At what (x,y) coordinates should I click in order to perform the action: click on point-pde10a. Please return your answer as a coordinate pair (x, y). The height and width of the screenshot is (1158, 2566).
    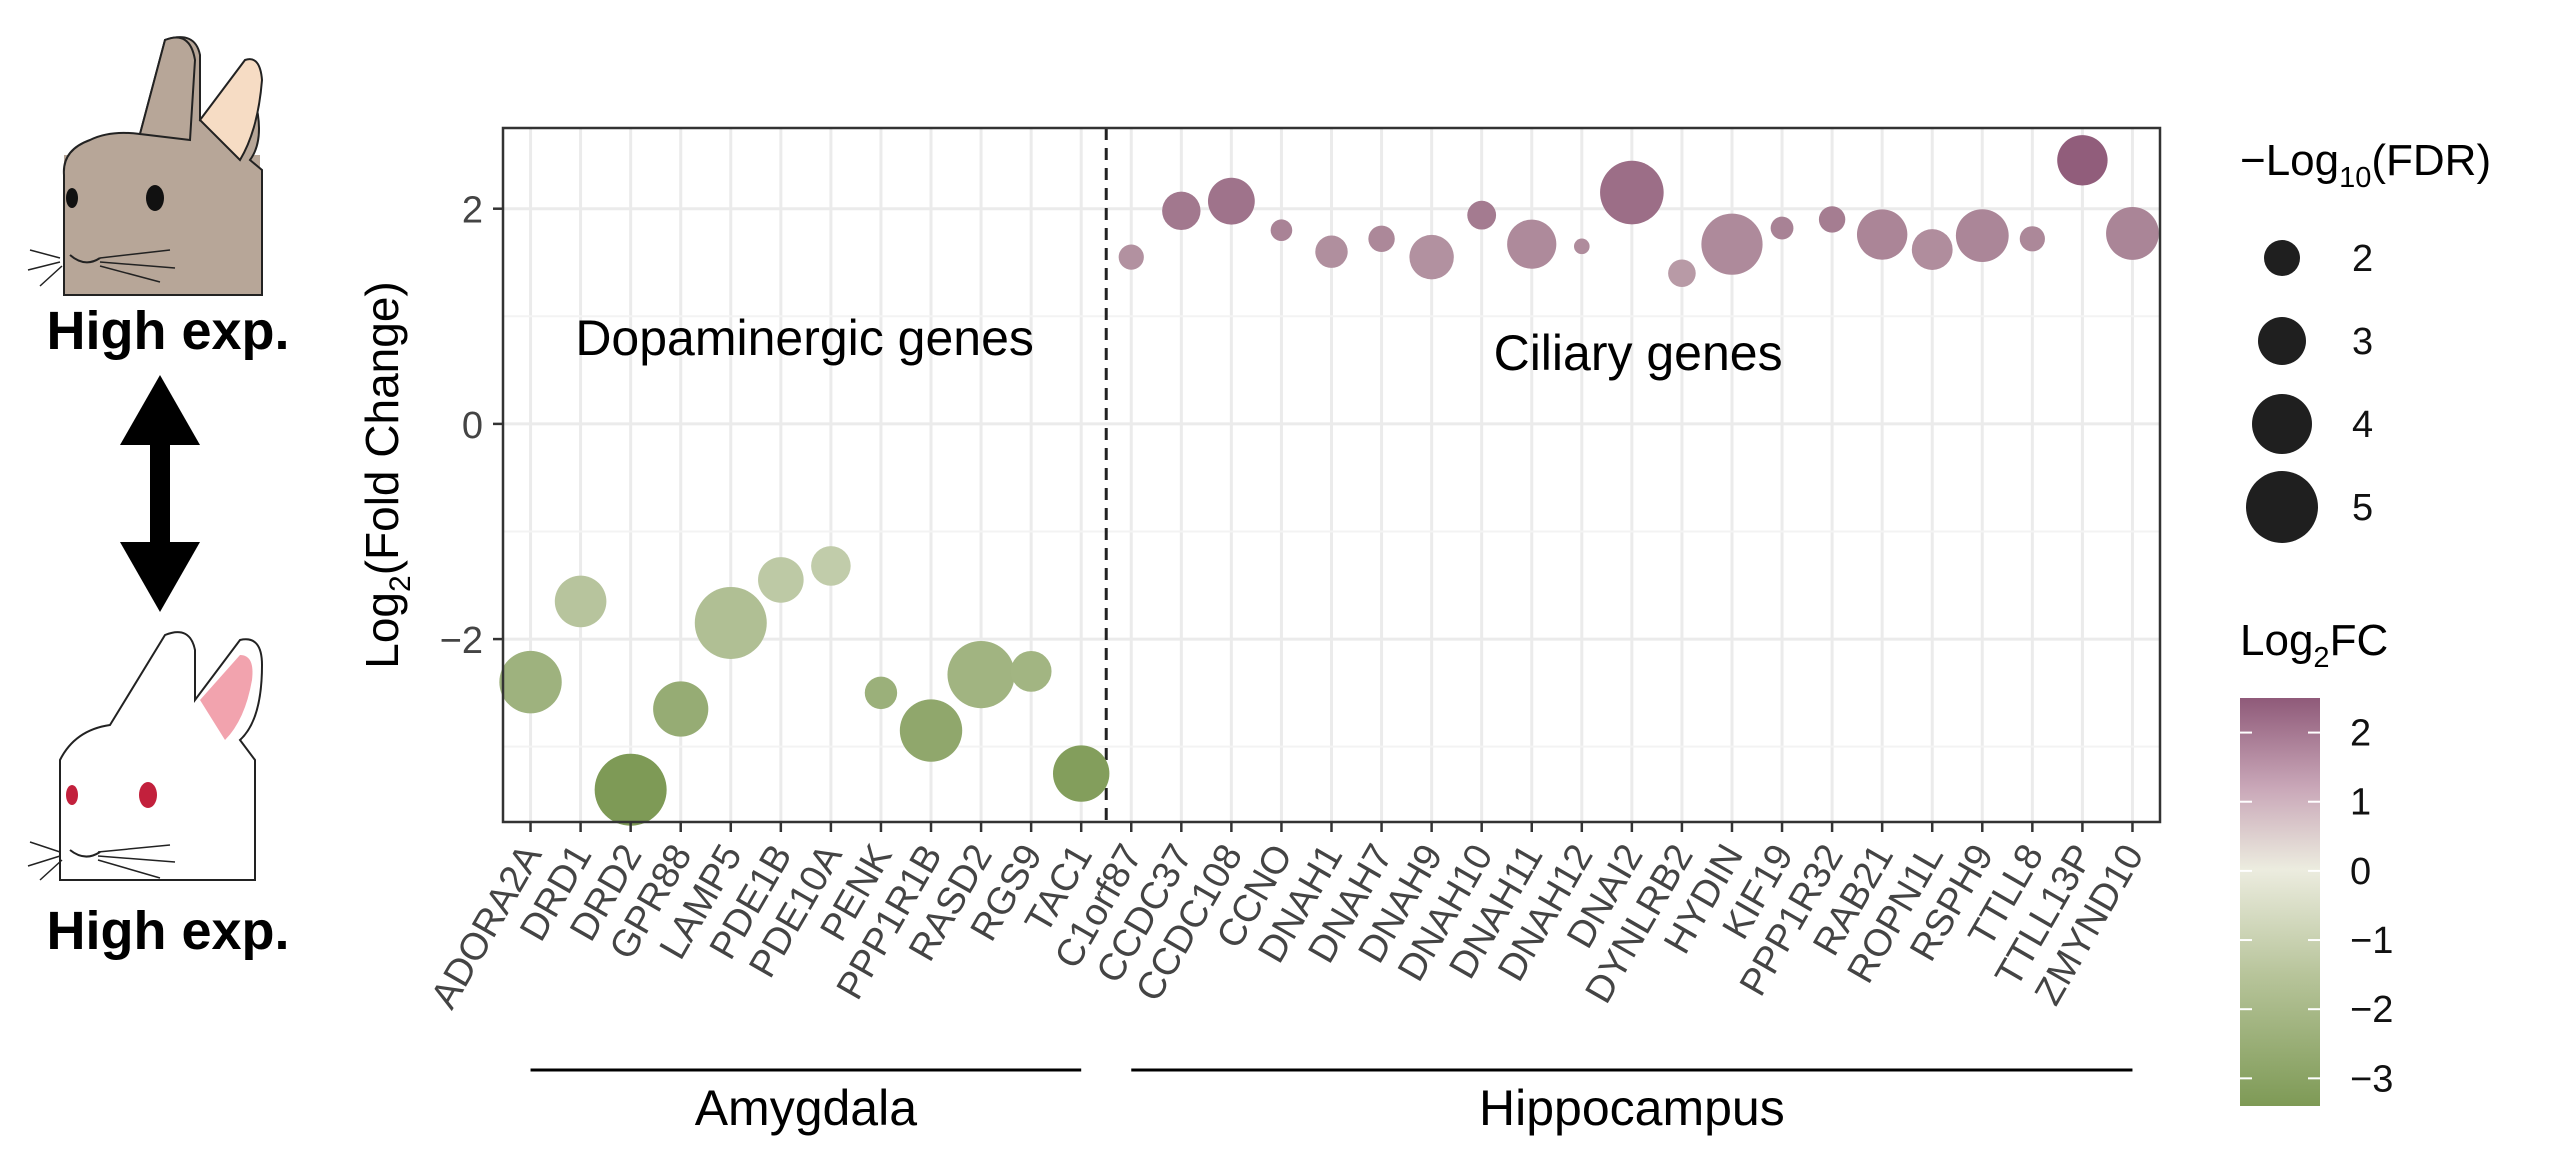
    Looking at the image, I should click on (831, 566).